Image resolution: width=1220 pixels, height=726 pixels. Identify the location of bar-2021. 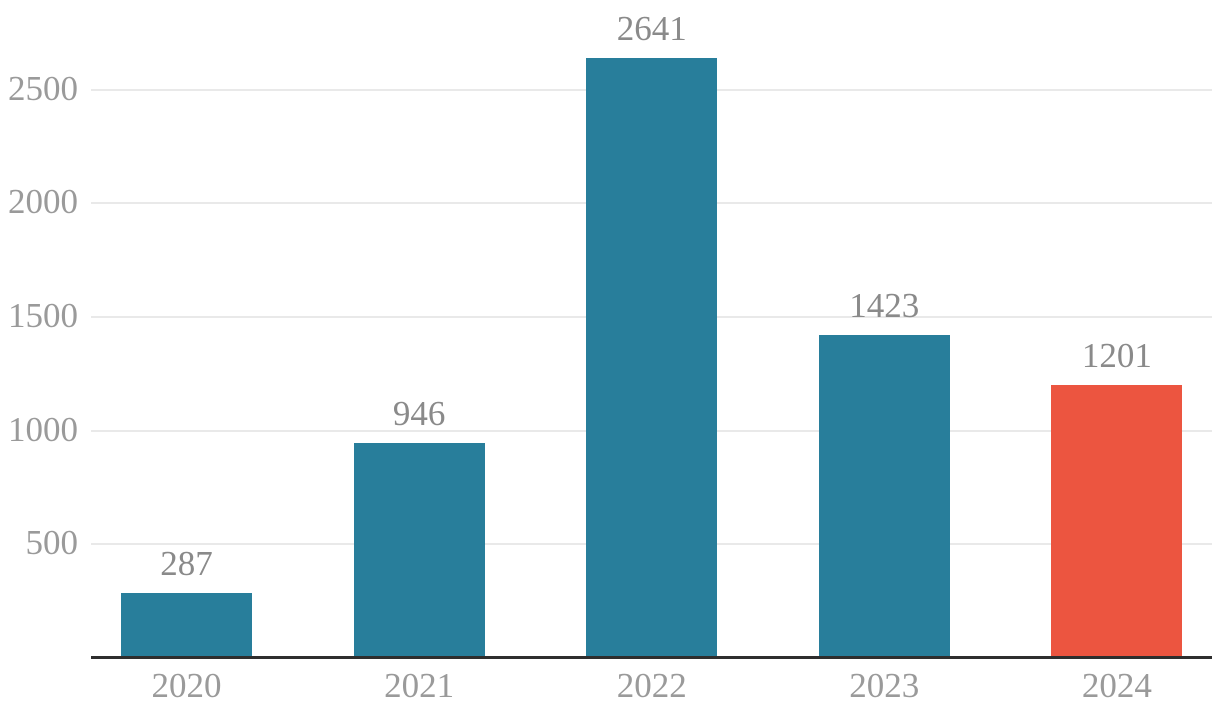
(419, 550).